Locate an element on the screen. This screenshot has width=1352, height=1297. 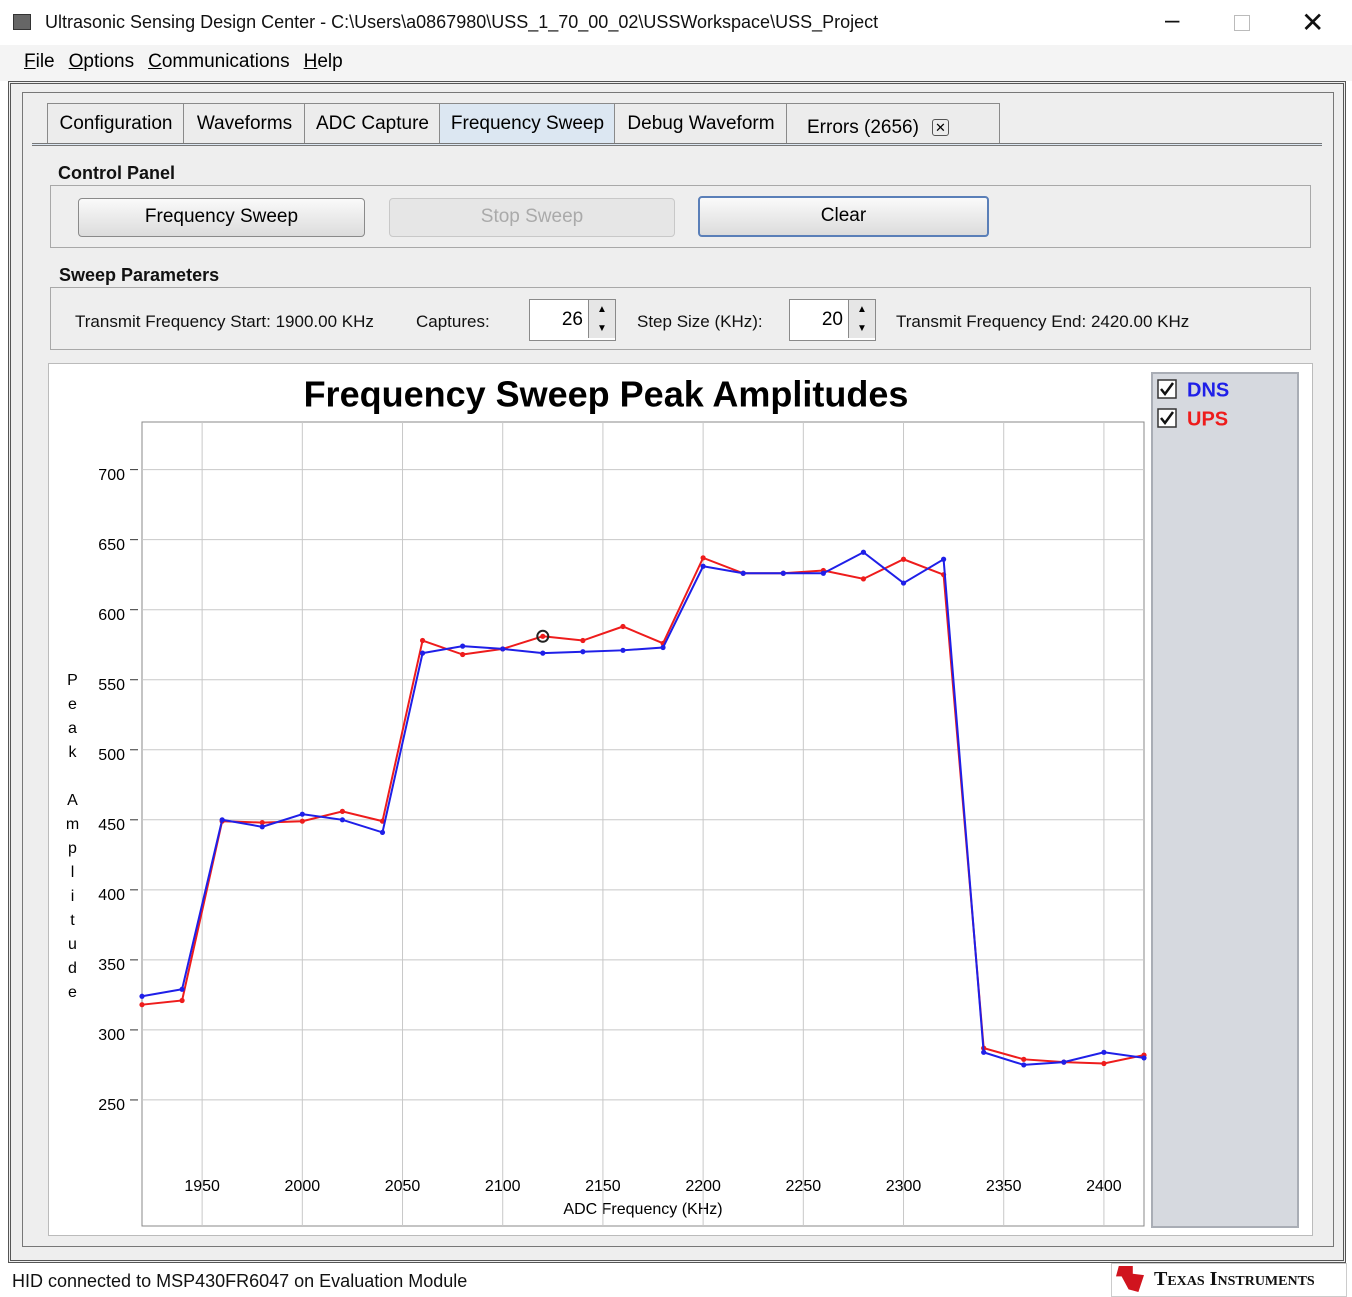
y-tick-label: 550 is located at coordinates (111, 685).